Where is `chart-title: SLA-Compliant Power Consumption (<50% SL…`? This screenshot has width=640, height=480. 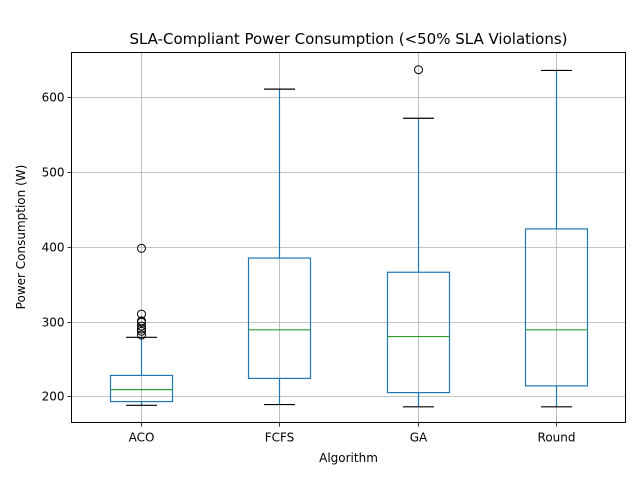 chart-title: SLA-Compliant Power Consumption (<50% SL… is located at coordinates (348, 39).